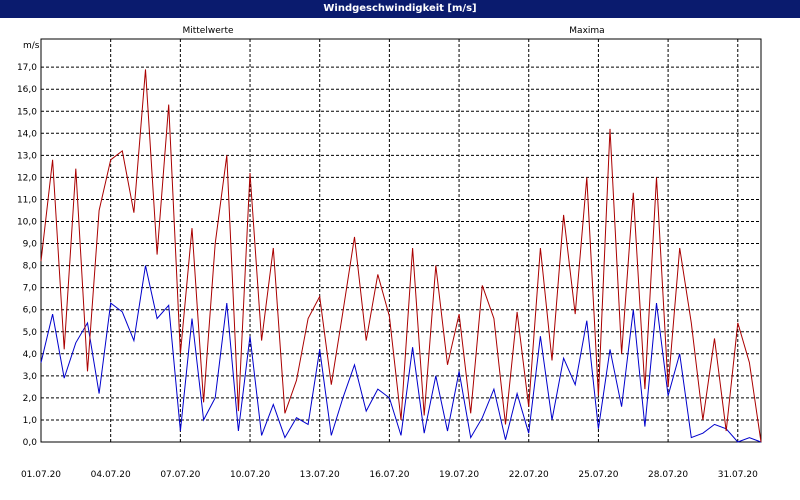 The height and width of the screenshot is (500, 800). What do you see at coordinates (738, 475) in the screenshot?
I see `x-tick-label: 31.07.20` at bounding box center [738, 475].